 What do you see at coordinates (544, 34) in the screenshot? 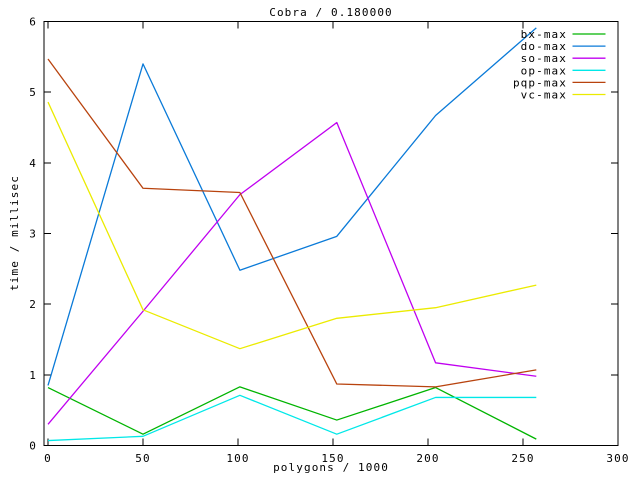
I see `legend-label-bx-max: bx-max` at bounding box center [544, 34].